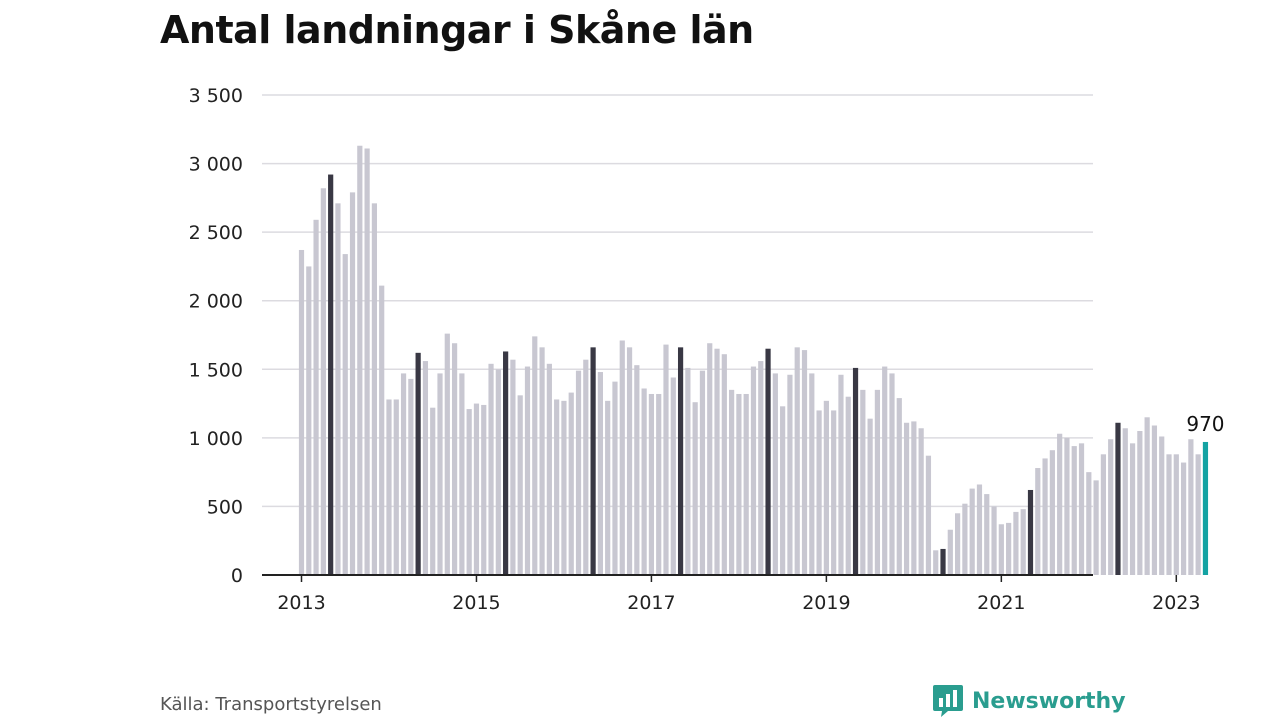 The width and height of the screenshot is (1280, 720). What do you see at coordinates (1001, 603) in the screenshot?
I see `x-tick-label: 2021` at bounding box center [1001, 603].